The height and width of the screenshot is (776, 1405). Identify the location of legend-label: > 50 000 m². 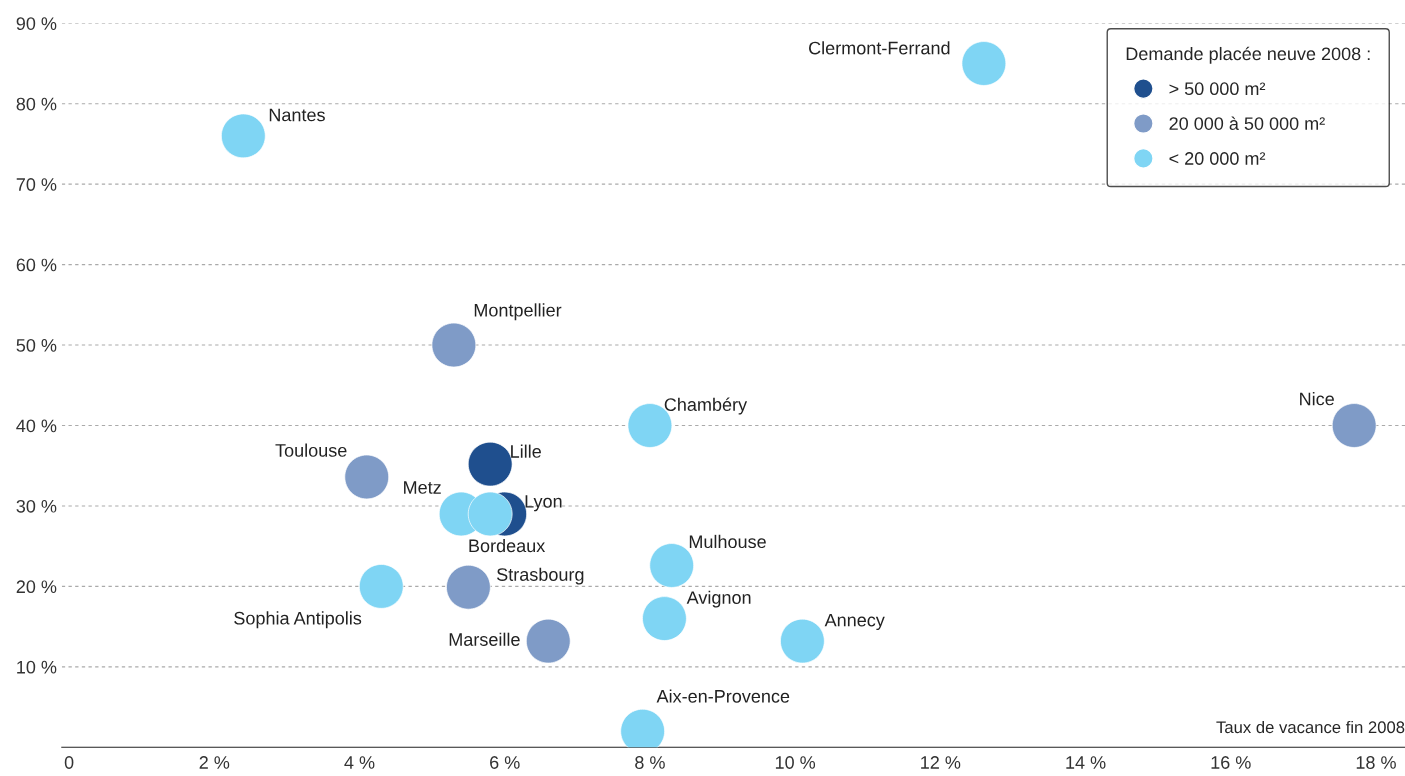
(1217, 89).